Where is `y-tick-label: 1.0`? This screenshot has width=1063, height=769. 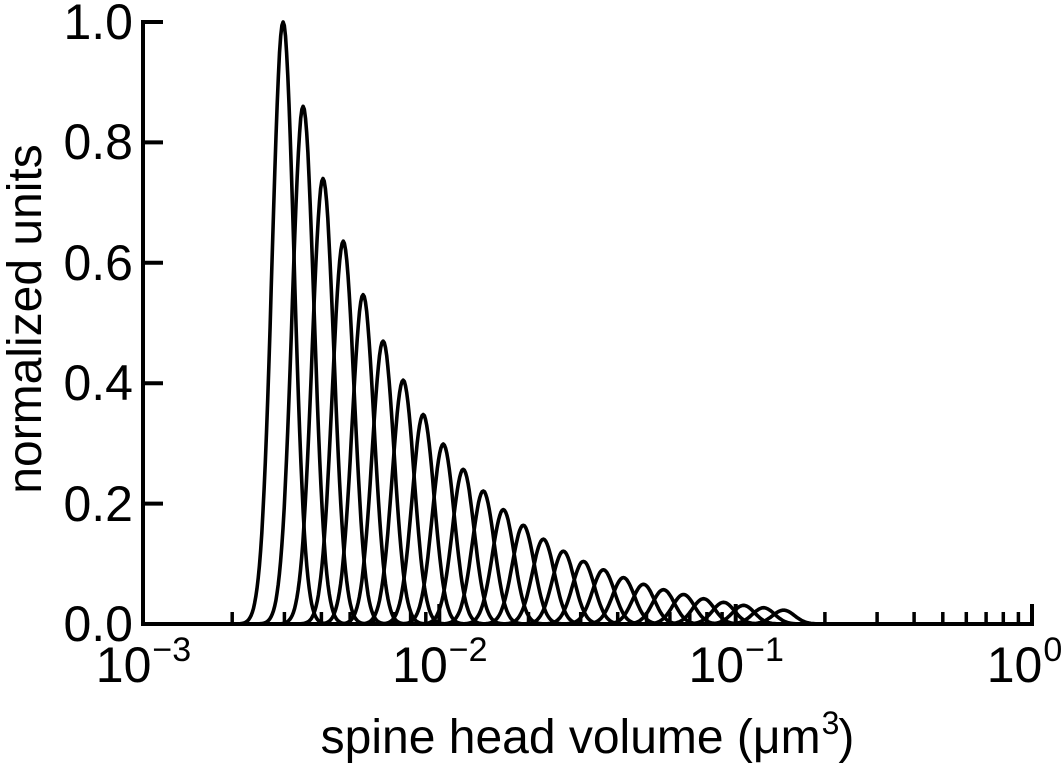 y-tick-label: 1.0 is located at coordinates (98, 25).